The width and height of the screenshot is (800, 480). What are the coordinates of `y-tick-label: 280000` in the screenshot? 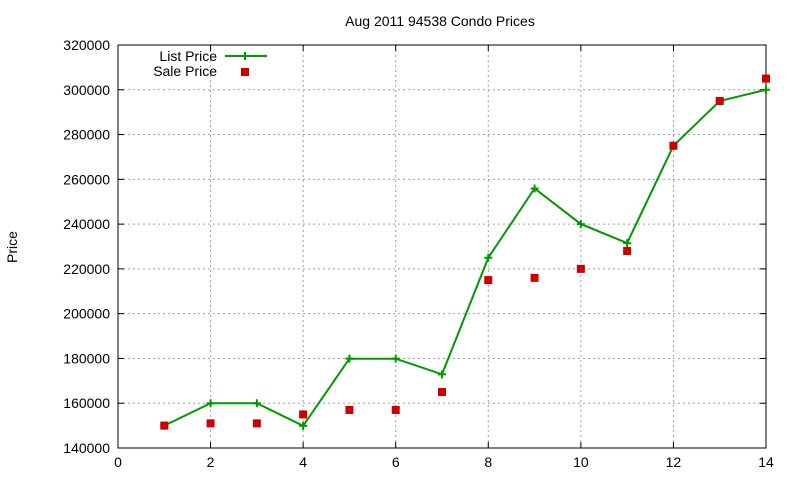 It's located at (86, 135).